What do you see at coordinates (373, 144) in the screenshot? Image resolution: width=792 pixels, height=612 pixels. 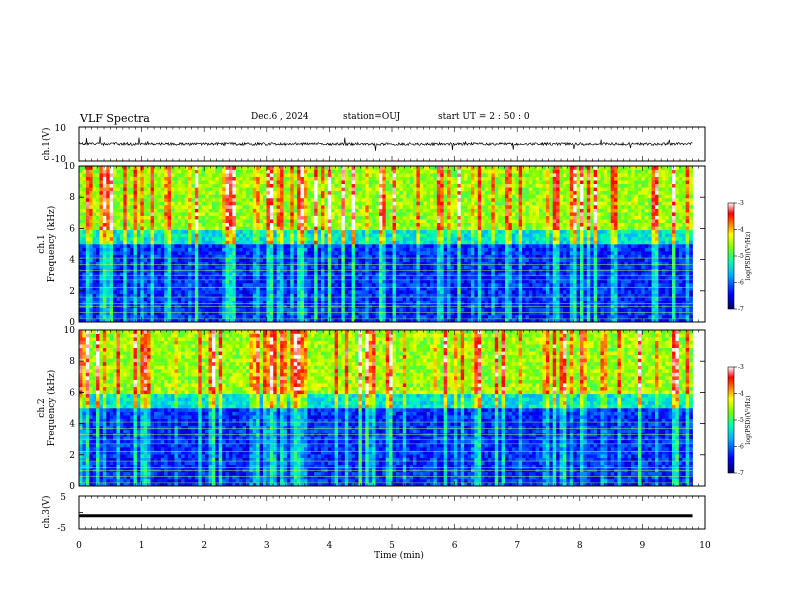 I see `ch1-waveform-panel: 10 -10 ch.1(V)` at bounding box center [373, 144].